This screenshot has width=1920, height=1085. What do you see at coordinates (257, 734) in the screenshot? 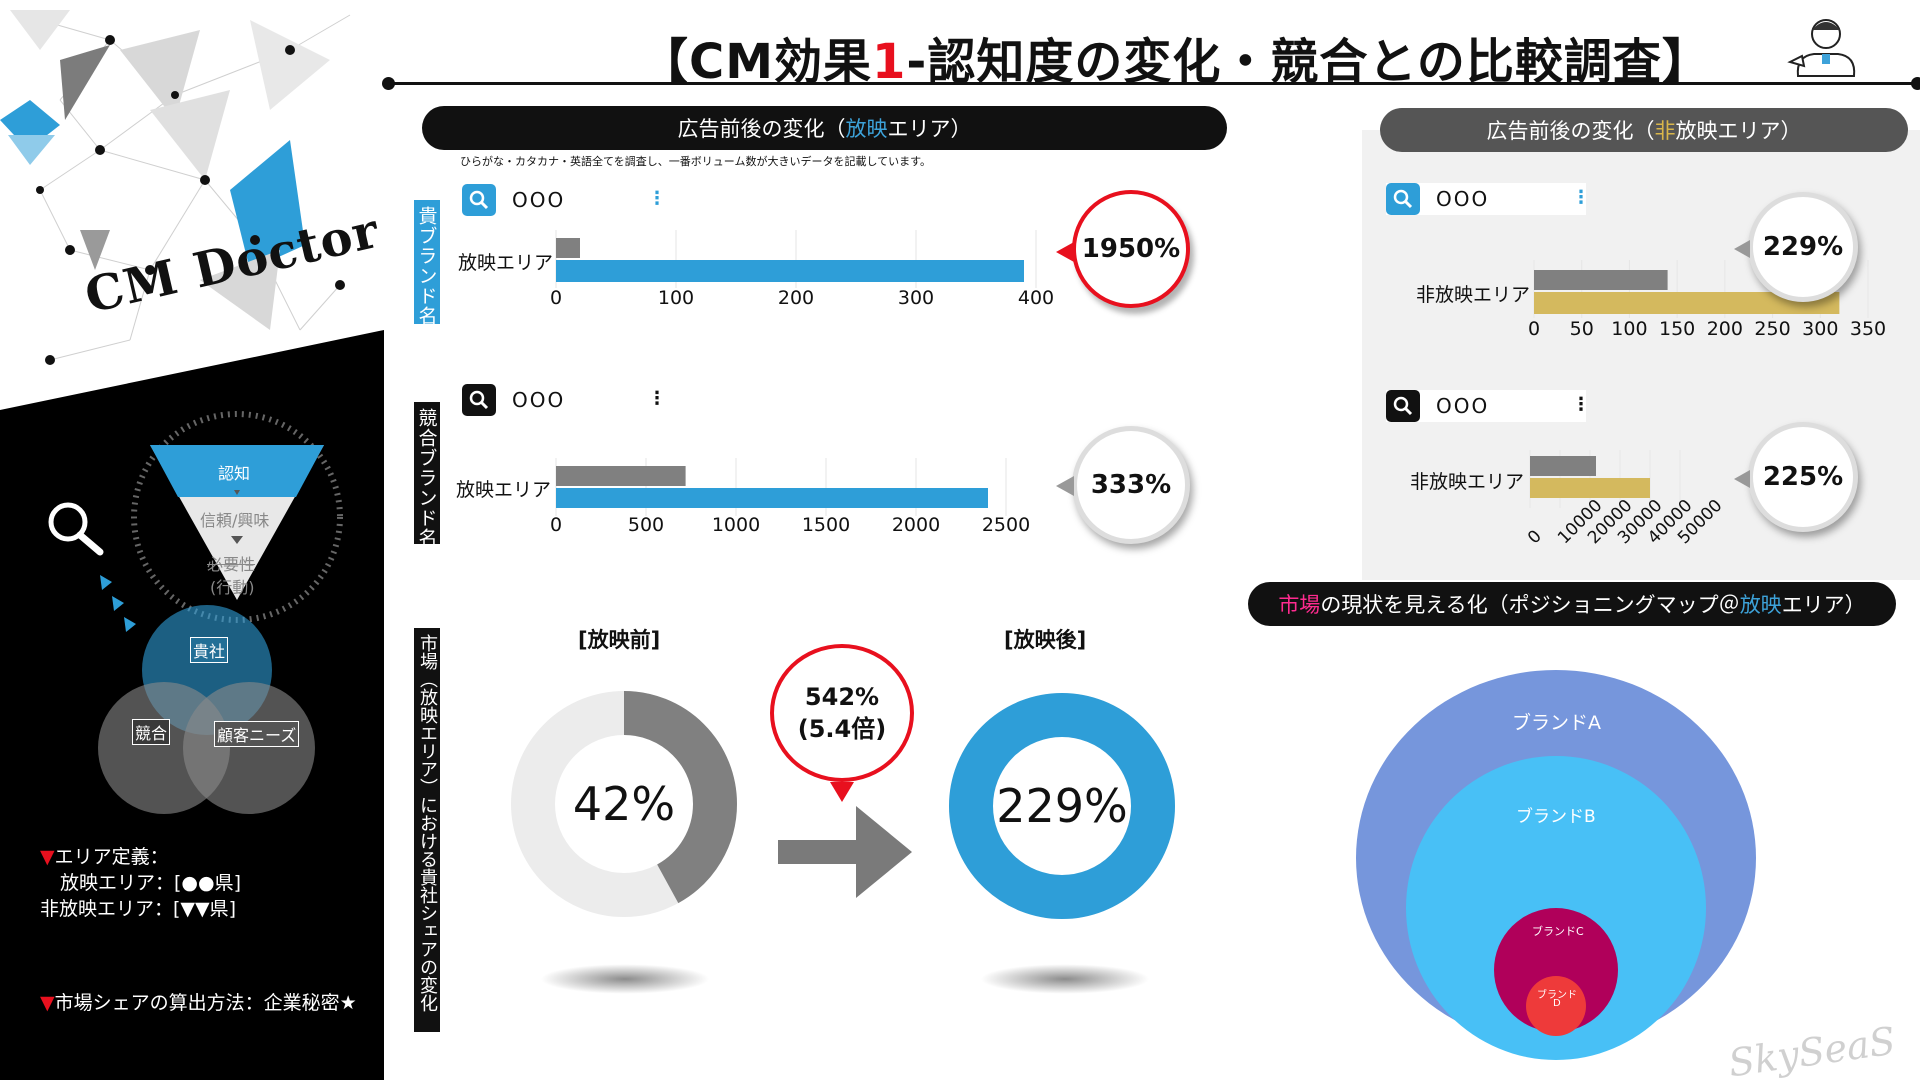
I see `venn-label-needs: 顧客ニーズ` at bounding box center [257, 734].